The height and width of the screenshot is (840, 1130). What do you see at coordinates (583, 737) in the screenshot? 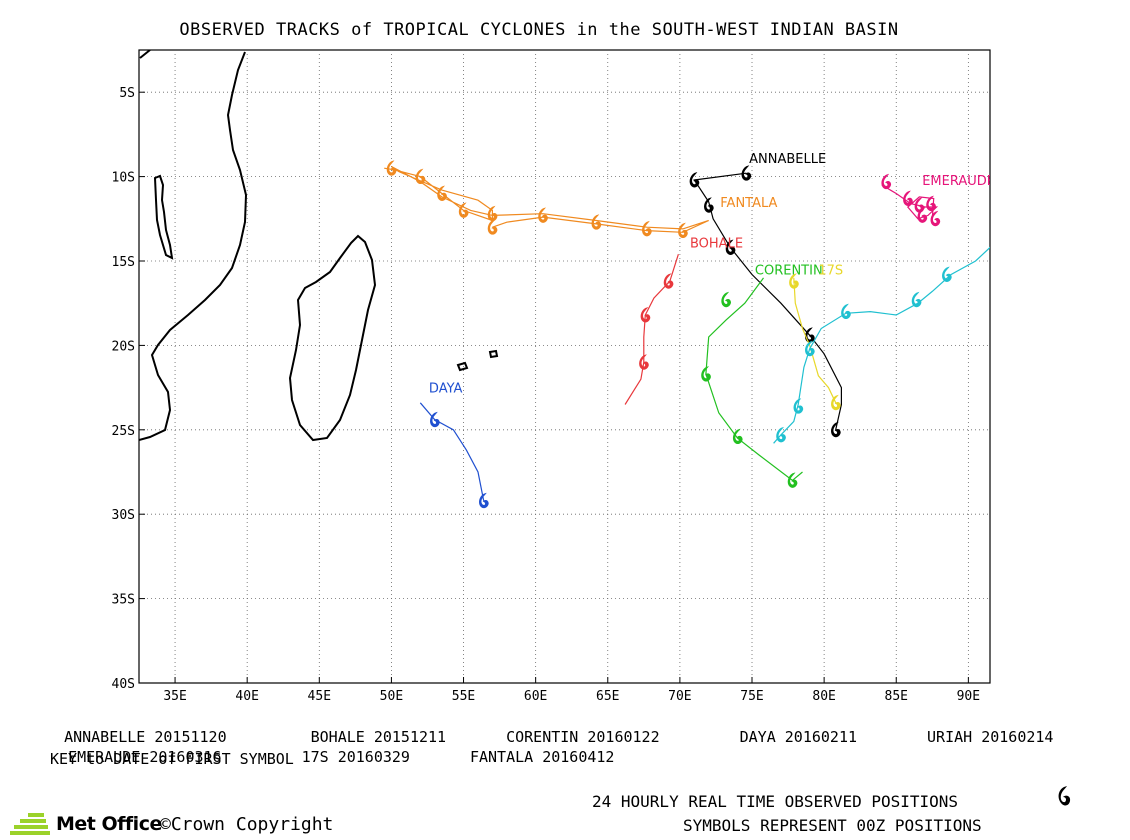
I see `key-corentin: CORENTIN 20160122` at bounding box center [583, 737].